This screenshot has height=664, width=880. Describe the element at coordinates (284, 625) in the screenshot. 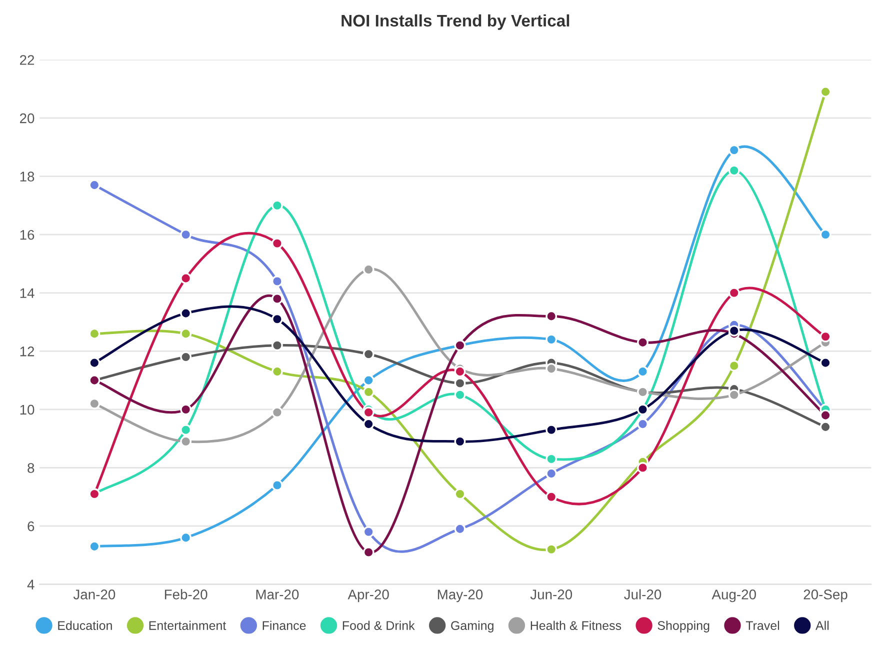

I see `legend-label: Finance` at that location.